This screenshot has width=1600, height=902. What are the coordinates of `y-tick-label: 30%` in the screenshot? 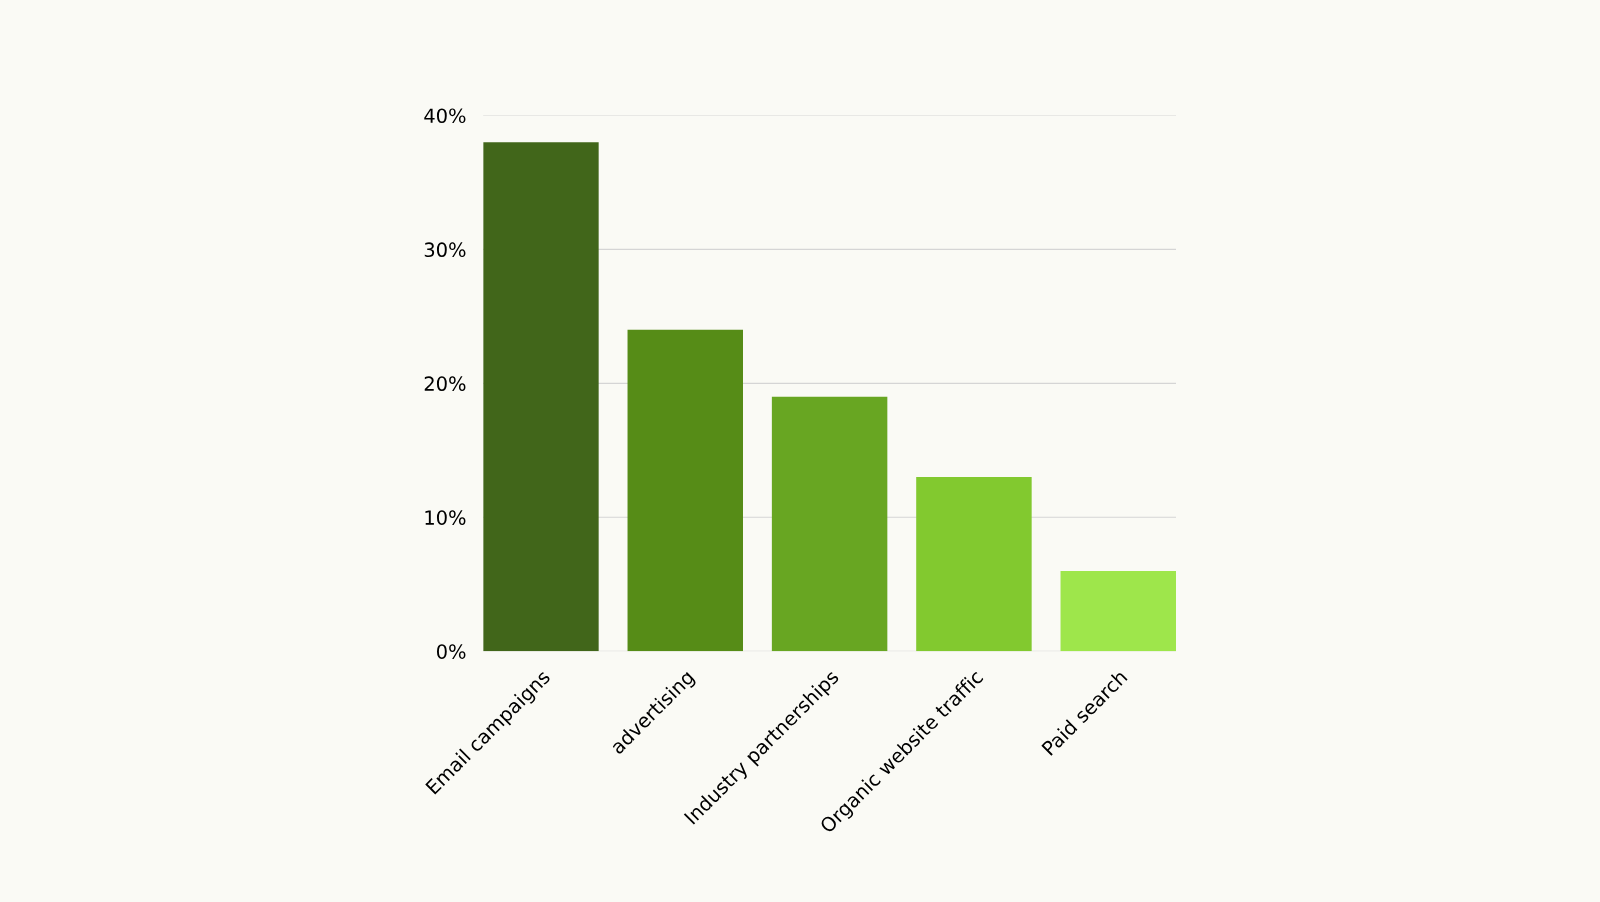 It's located at (445, 250).